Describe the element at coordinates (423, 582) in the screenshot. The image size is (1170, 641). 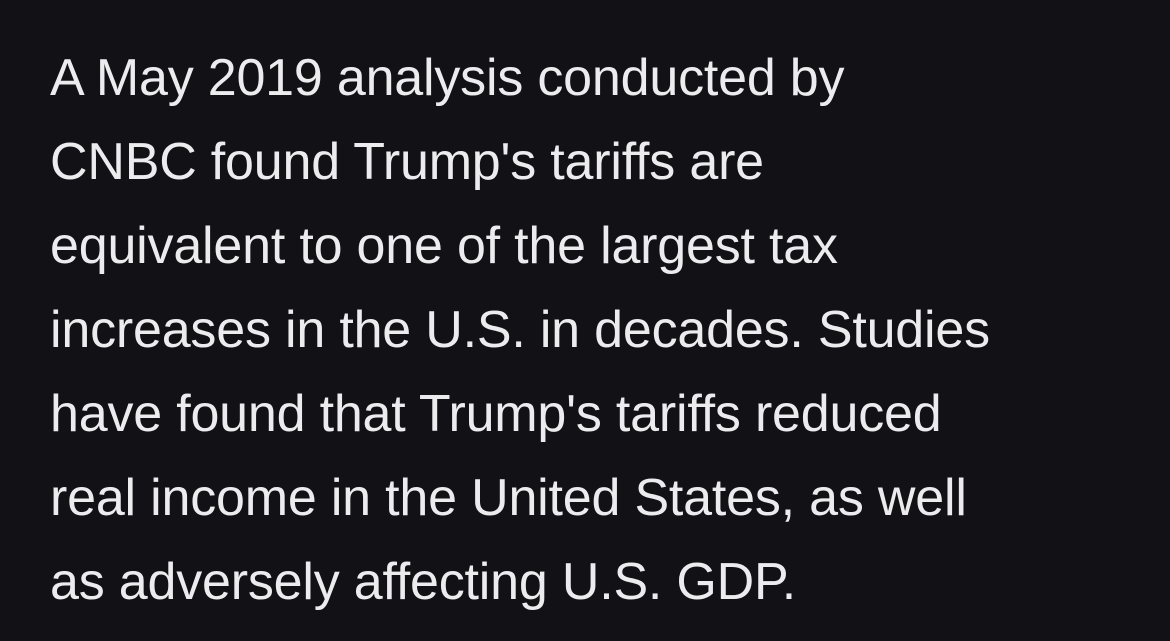
I see `paragraph-line-7: as adversely affecting U.S. GDP.` at that location.